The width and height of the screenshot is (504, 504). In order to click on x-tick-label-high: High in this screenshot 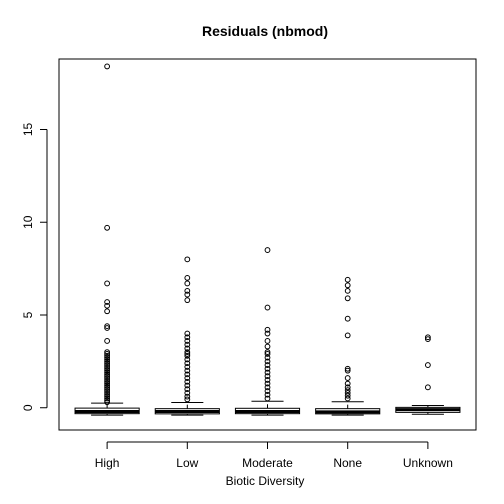, I will do `click(107, 463)`.